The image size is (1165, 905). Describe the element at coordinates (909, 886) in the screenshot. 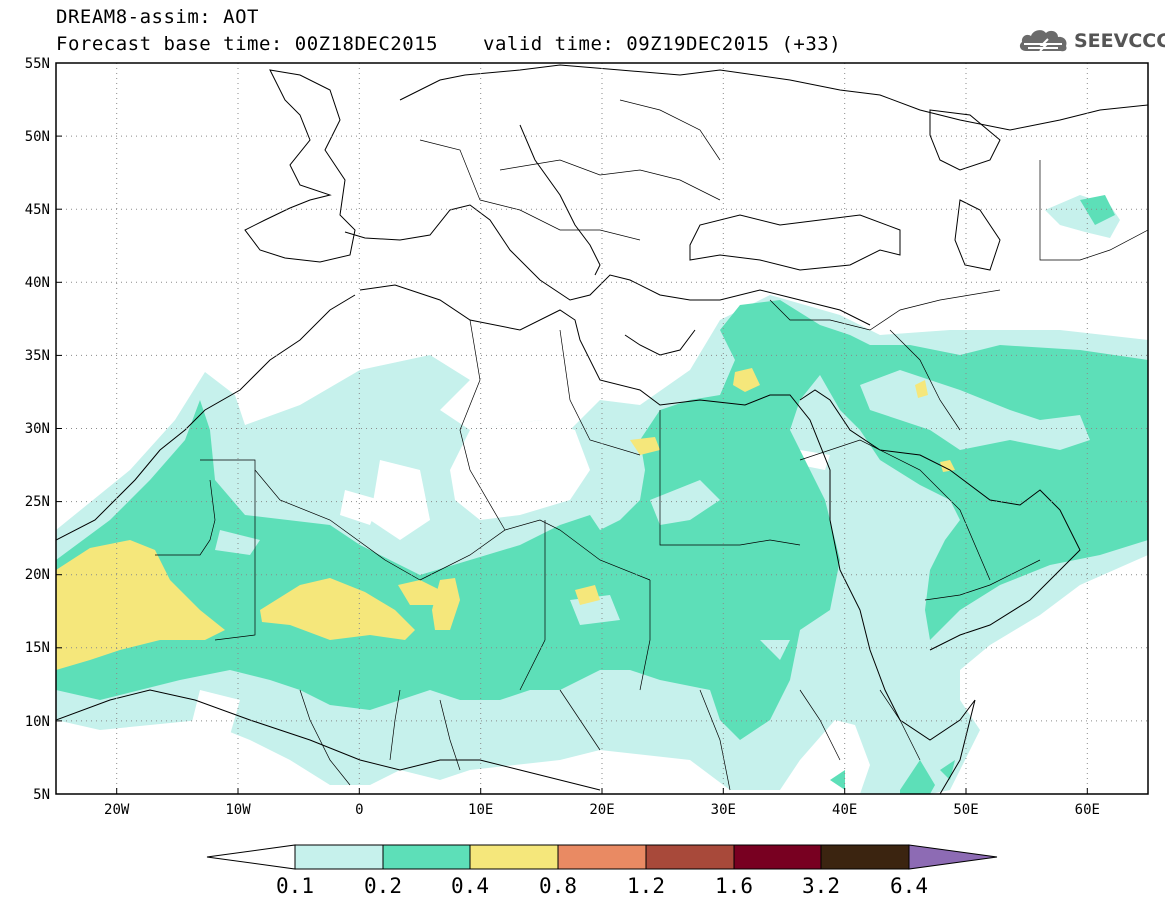

I see `colorbar-label: 6.4` at that location.